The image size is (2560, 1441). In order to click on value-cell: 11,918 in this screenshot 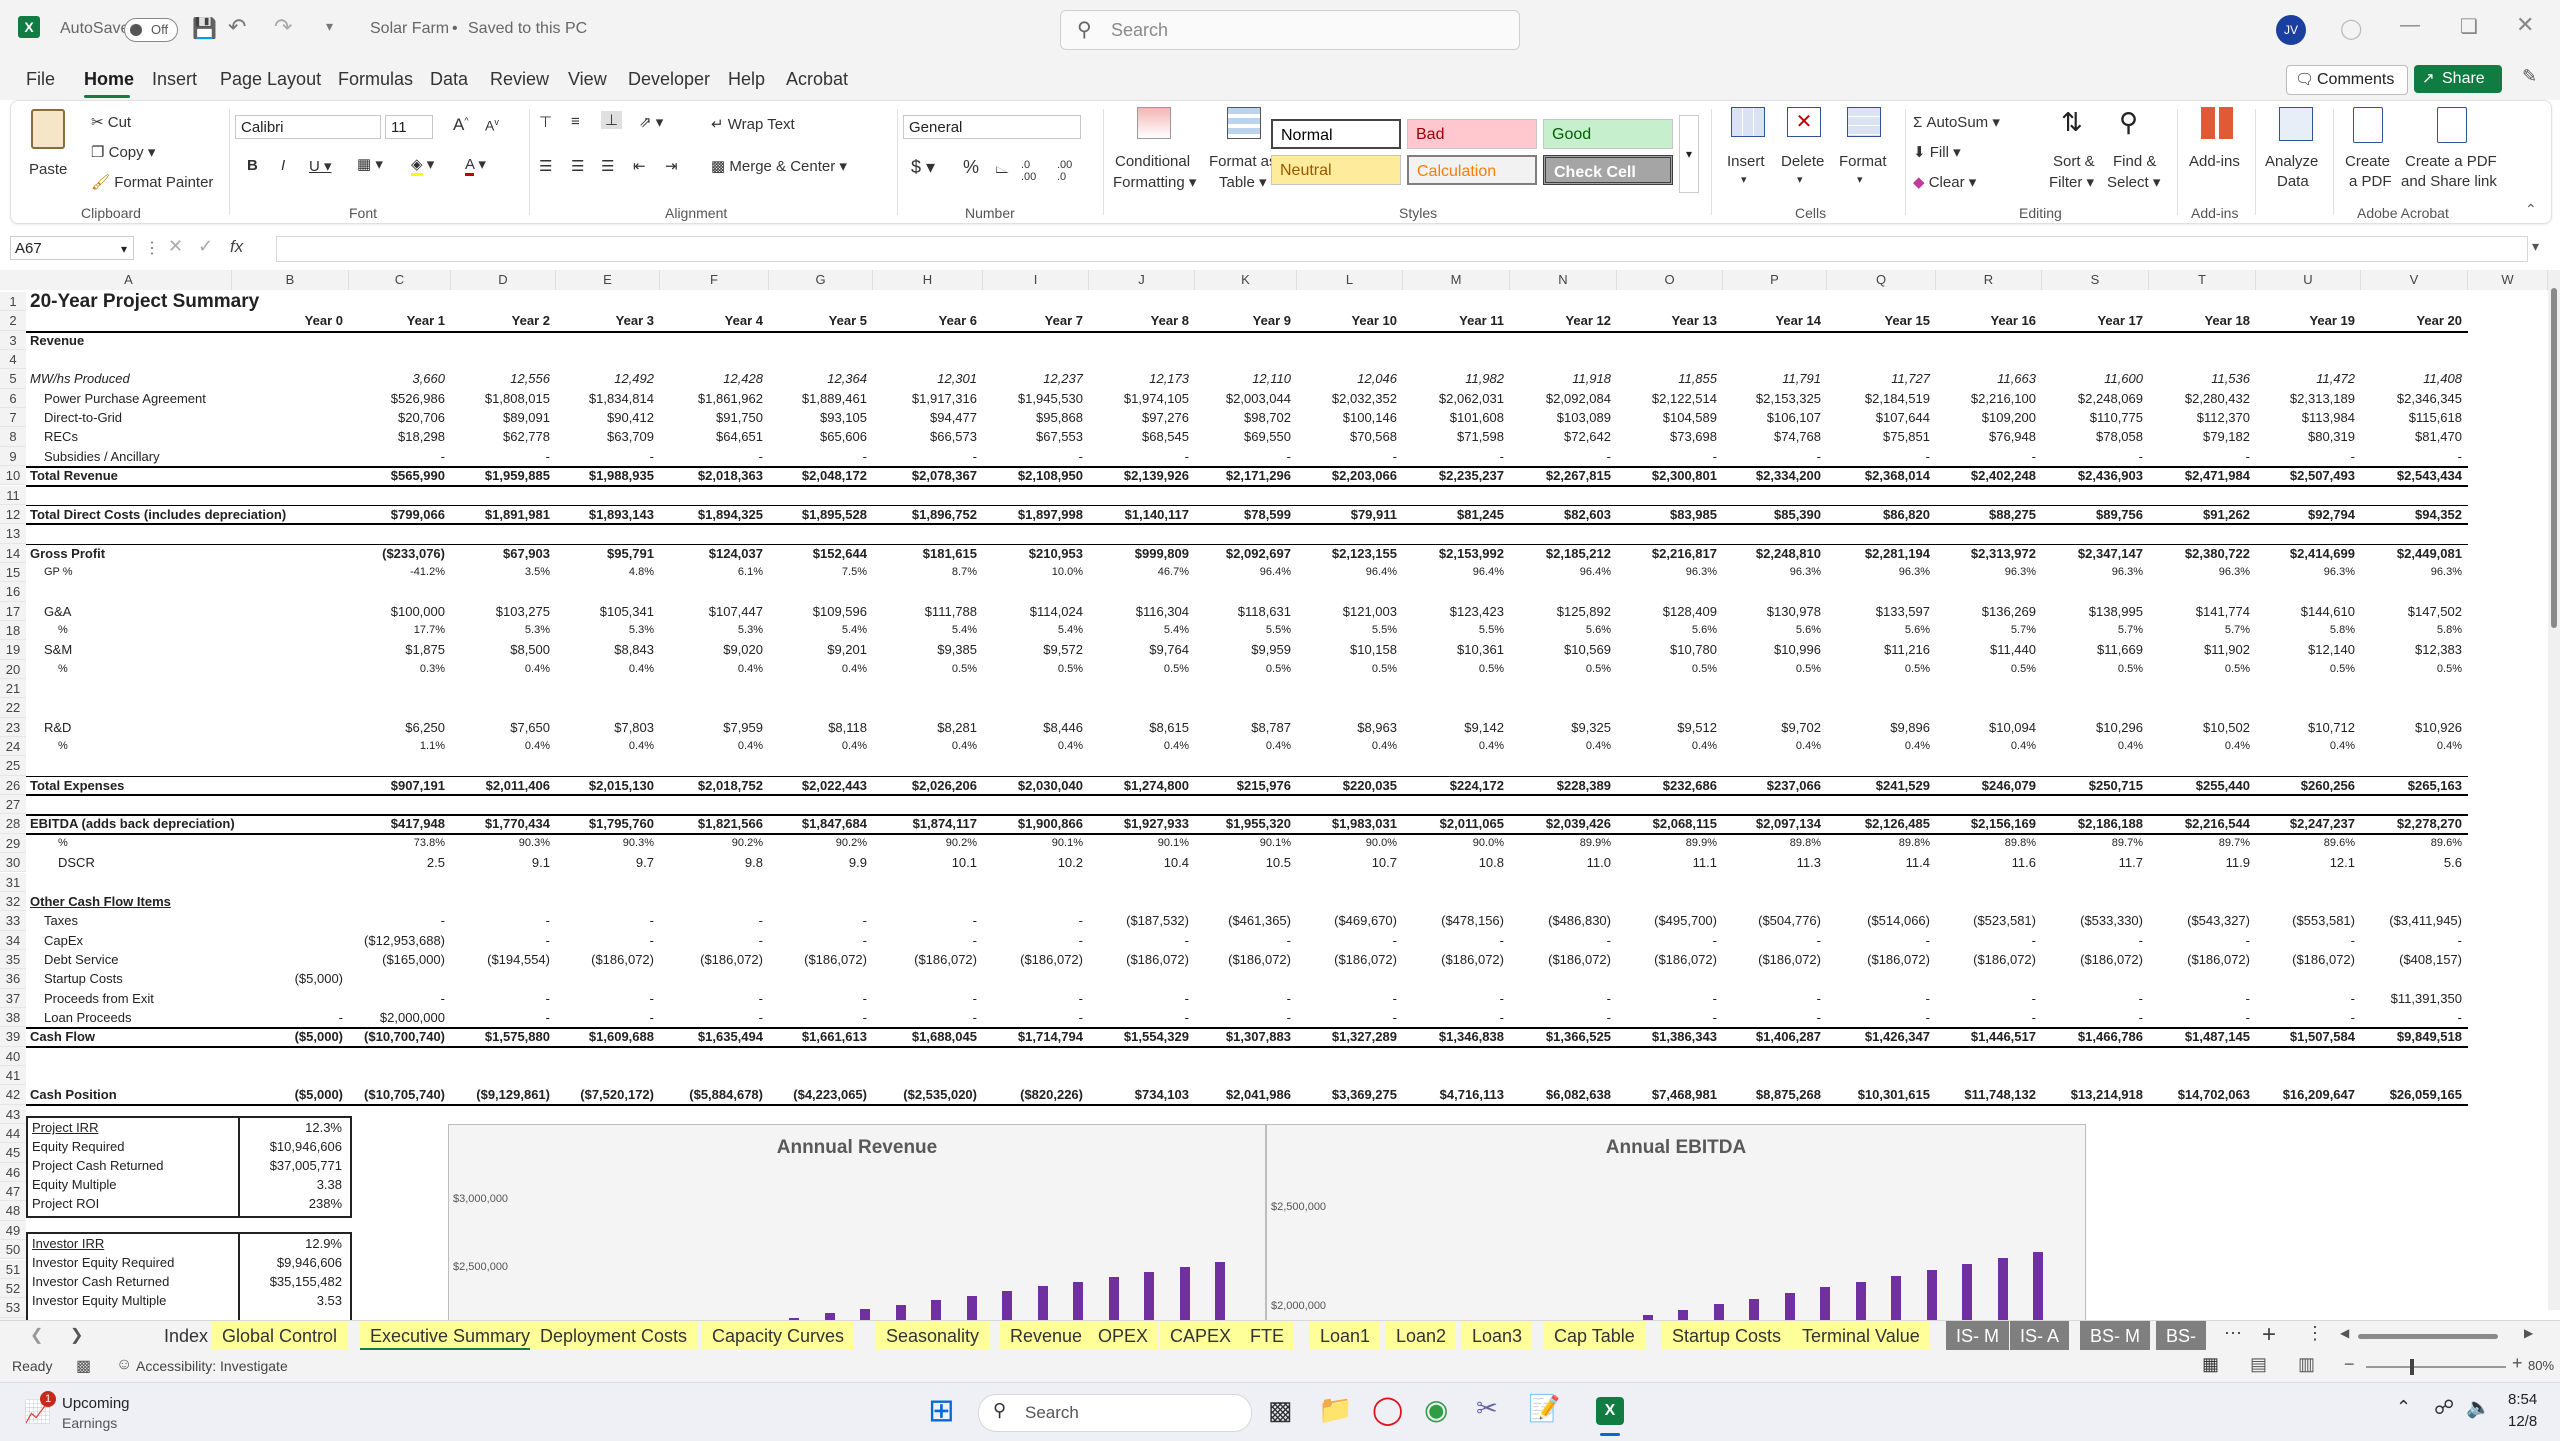, I will do `click(1591, 379)`.